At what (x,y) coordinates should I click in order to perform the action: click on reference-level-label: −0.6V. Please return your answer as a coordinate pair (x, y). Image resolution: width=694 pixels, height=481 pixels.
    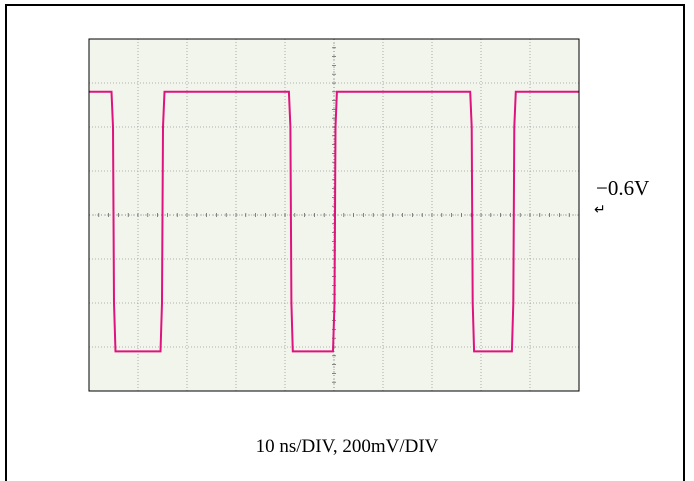
    Looking at the image, I should click on (623, 188).